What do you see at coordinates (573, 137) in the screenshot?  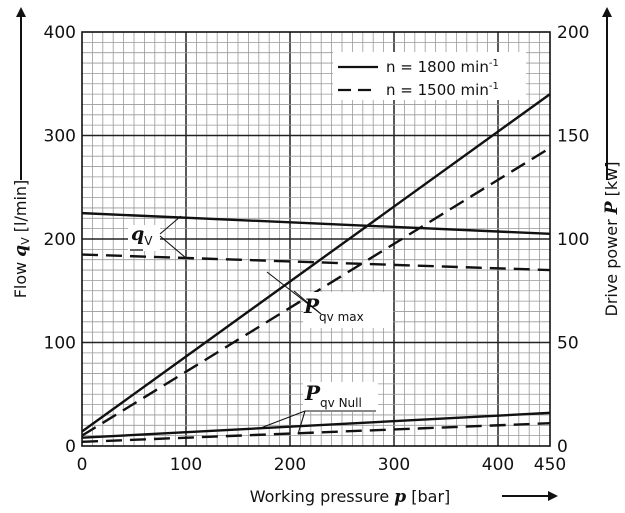 I see `y-right-tick-label: 150` at bounding box center [573, 137].